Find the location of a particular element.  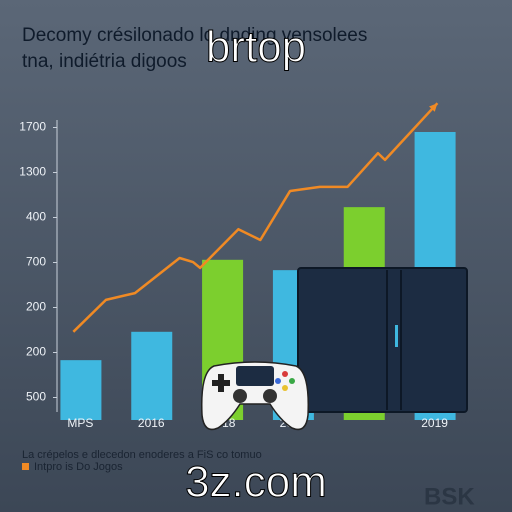

x-tick-label: MPS is located at coordinates (80, 423).